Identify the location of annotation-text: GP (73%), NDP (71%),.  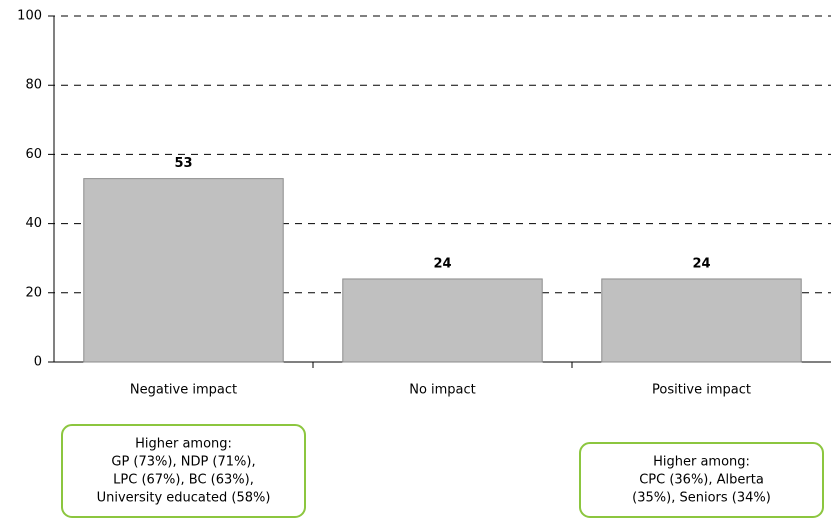
(183, 462).